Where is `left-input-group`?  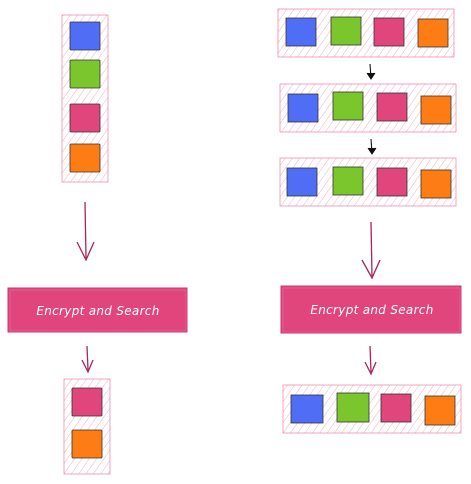 left-input-group is located at coordinates (85, 98).